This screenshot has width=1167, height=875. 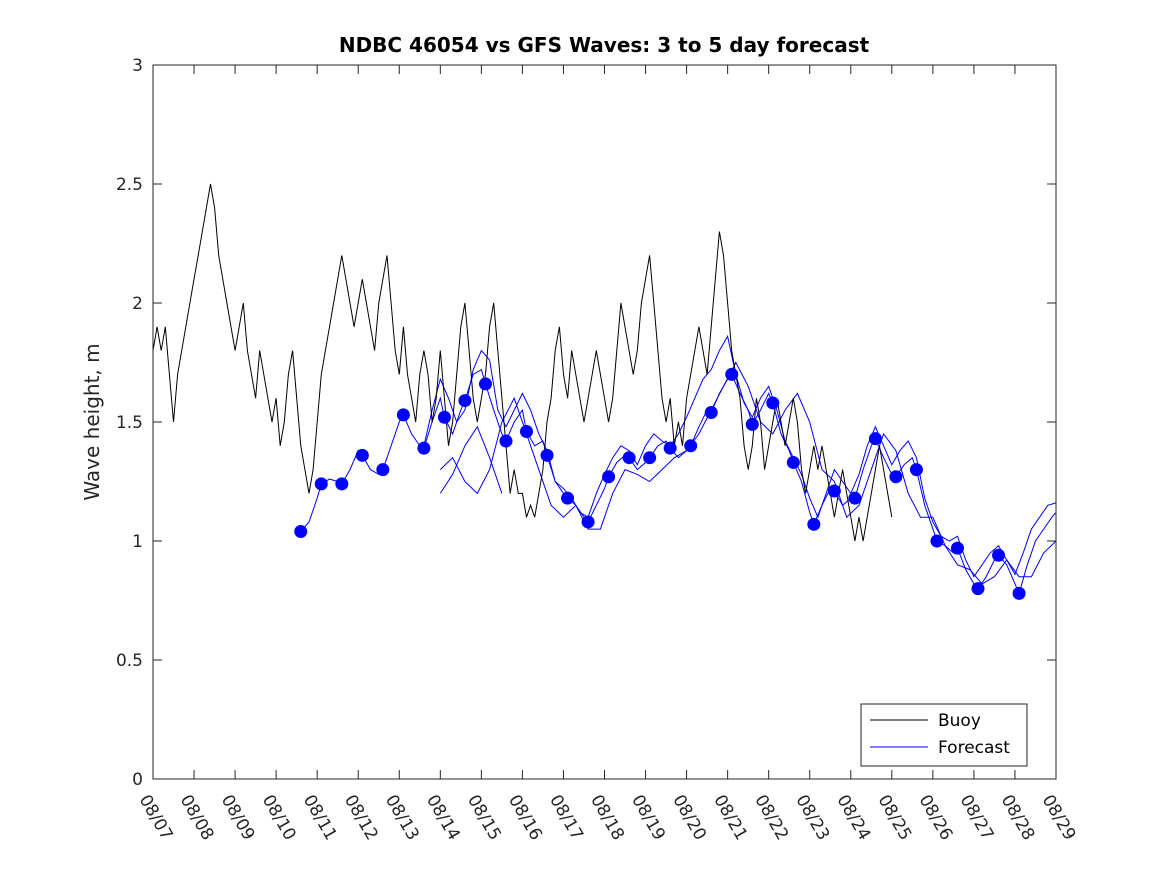 I want to click on y-tick-label: 0, so click(x=137, y=780).